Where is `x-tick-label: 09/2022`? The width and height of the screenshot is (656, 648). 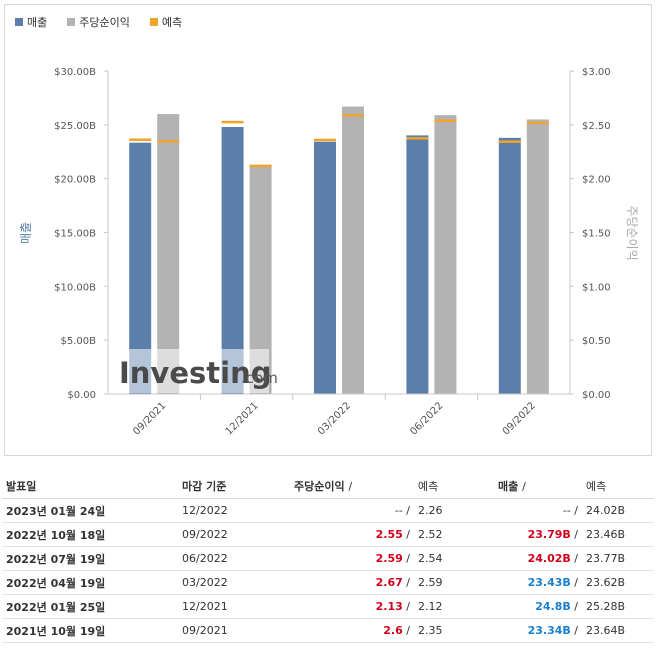 x-tick-label: 09/2022 is located at coordinates (519, 418).